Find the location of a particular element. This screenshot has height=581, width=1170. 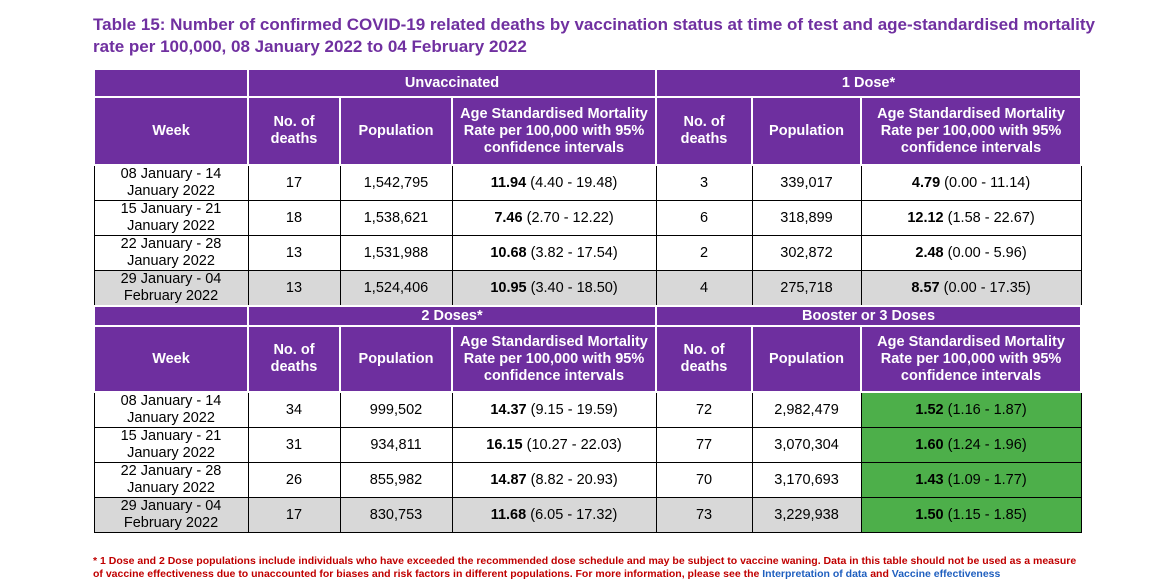

population-cell: 1,542,795 is located at coordinates (396, 182).